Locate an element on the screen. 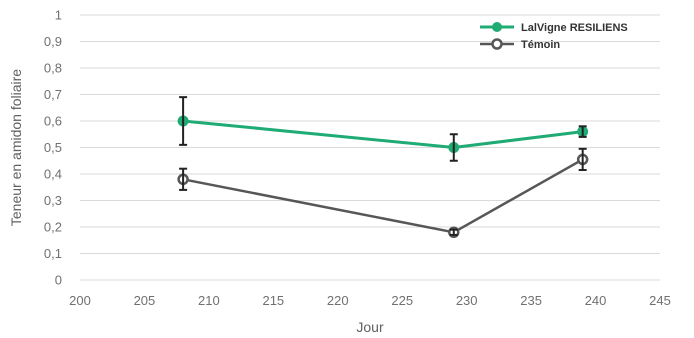  x-axis-title: Jour is located at coordinates (370, 327).